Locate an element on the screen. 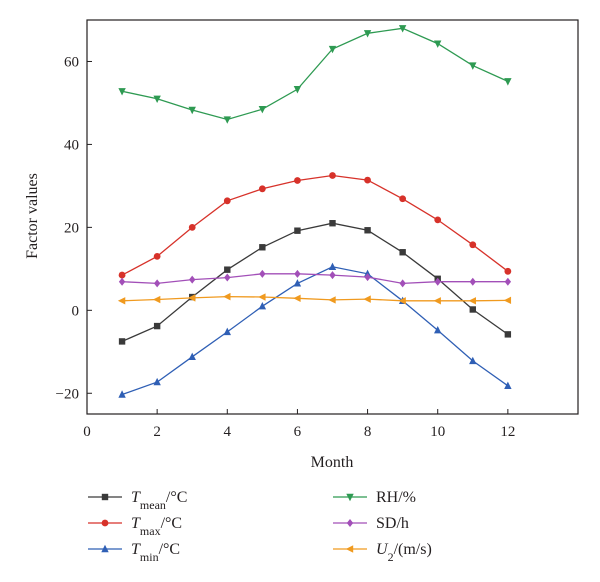  legend-label: Tmax/°C is located at coordinates (156, 526).